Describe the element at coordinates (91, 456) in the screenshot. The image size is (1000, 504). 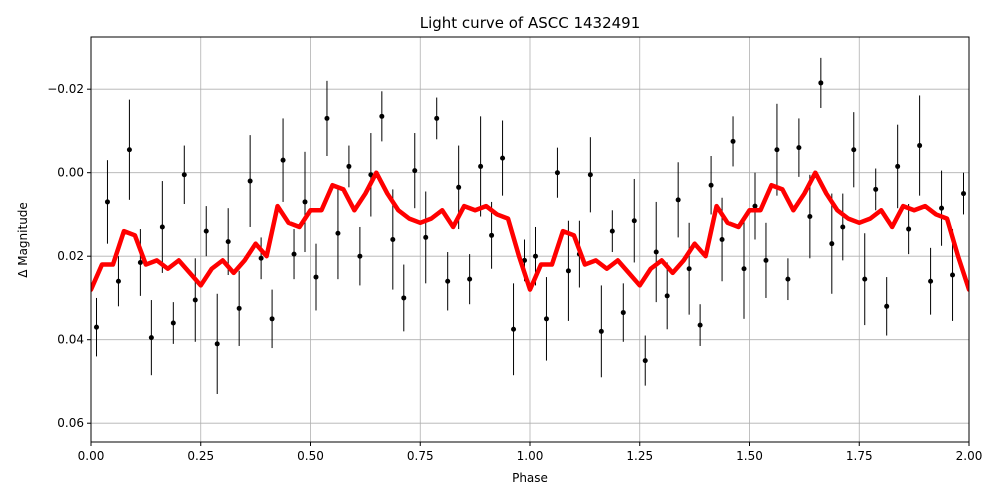
I see `x-tick-label: 0.00` at that location.